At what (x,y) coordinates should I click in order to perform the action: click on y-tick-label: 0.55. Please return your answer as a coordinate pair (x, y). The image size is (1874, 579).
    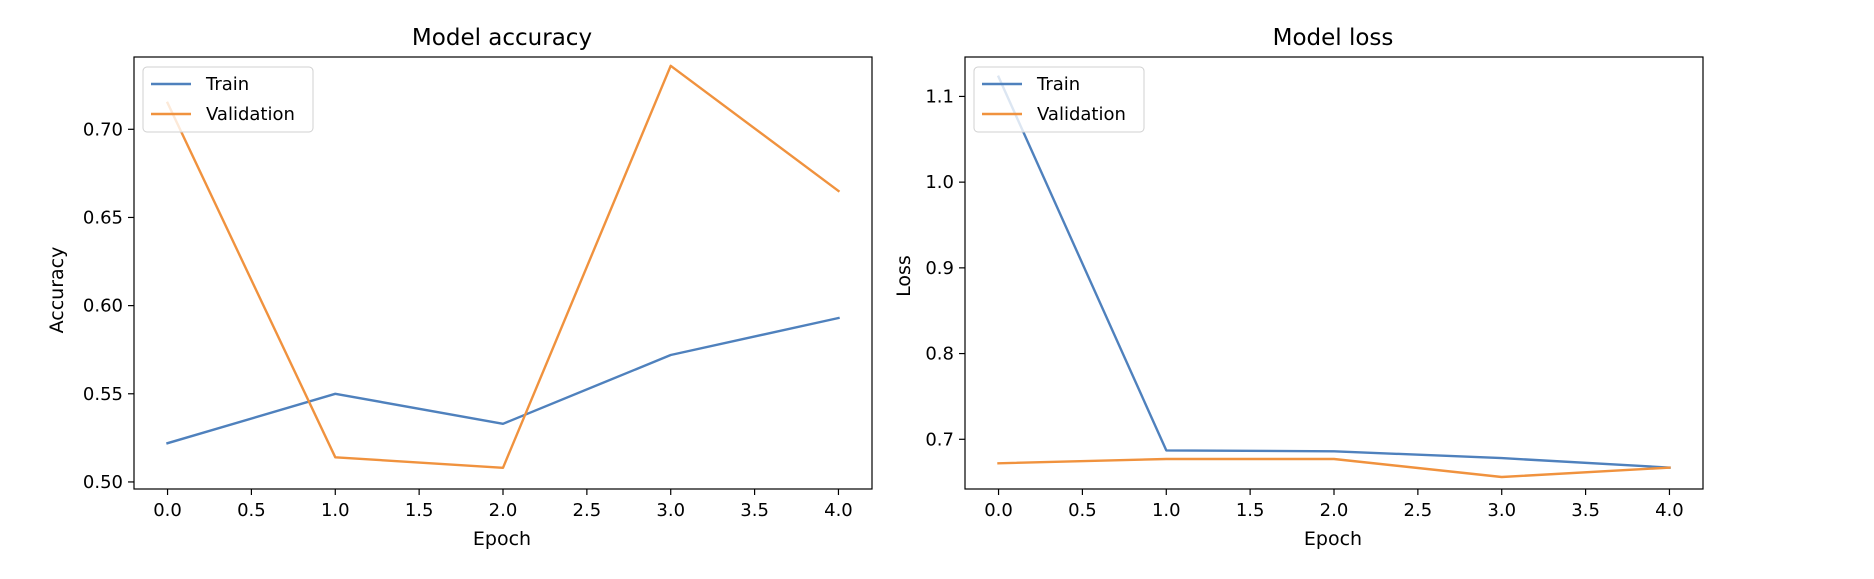
    Looking at the image, I should click on (103, 394).